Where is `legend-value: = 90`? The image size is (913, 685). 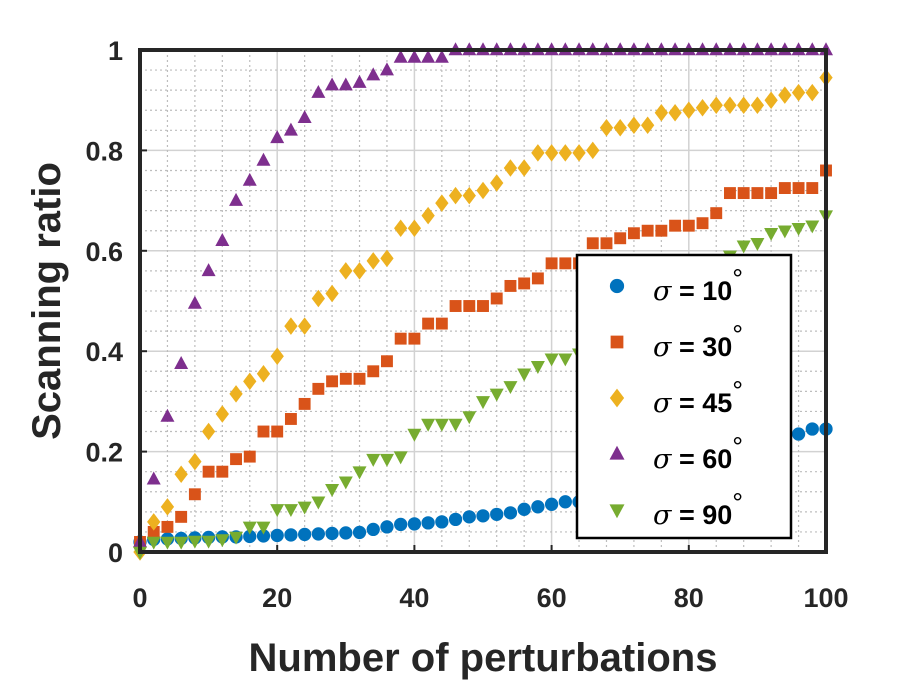 legend-value: = 90 is located at coordinates (701, 515).